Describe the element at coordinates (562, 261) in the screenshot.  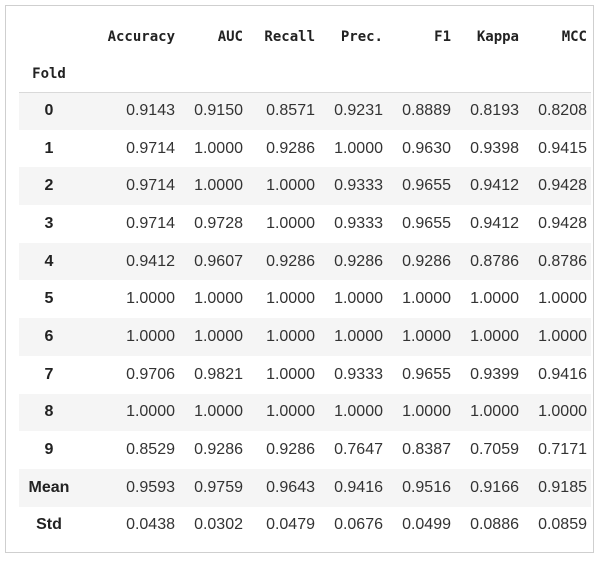
I see `cell-mcc: 0.8786` at that location.